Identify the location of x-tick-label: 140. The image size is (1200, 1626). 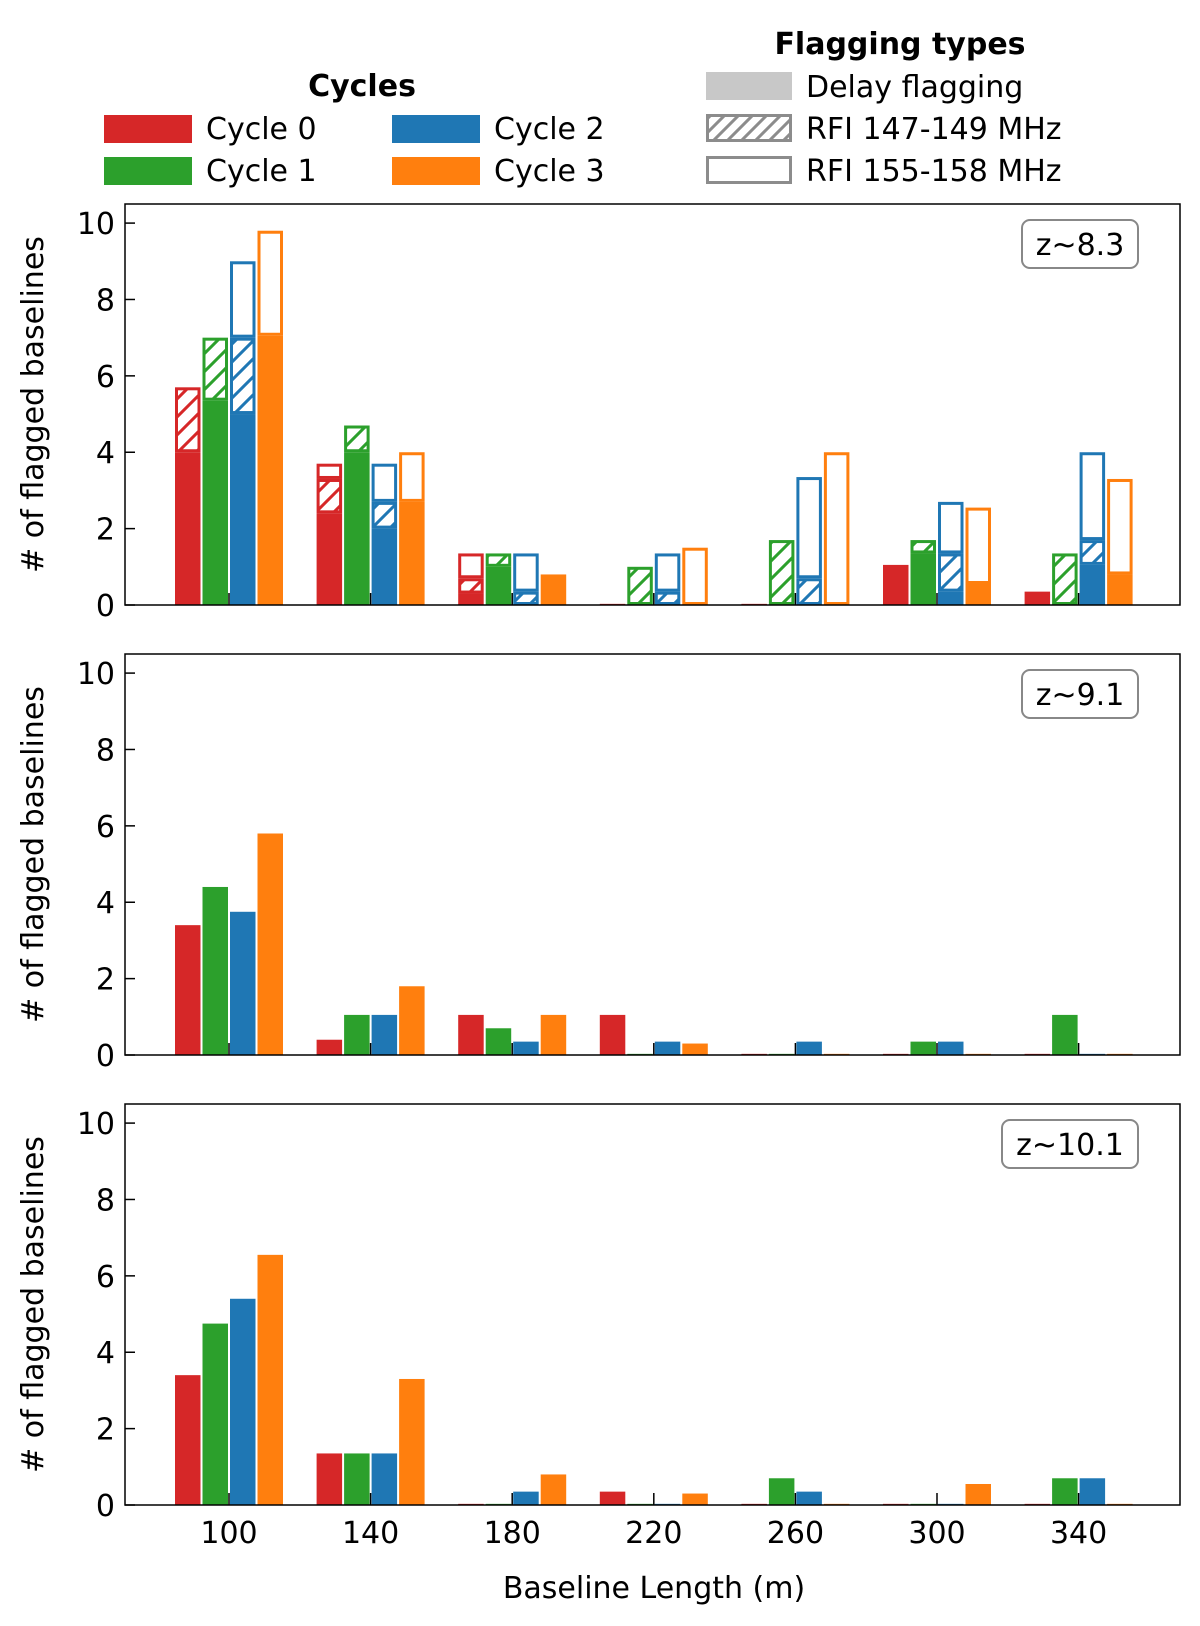
(370, 1533).